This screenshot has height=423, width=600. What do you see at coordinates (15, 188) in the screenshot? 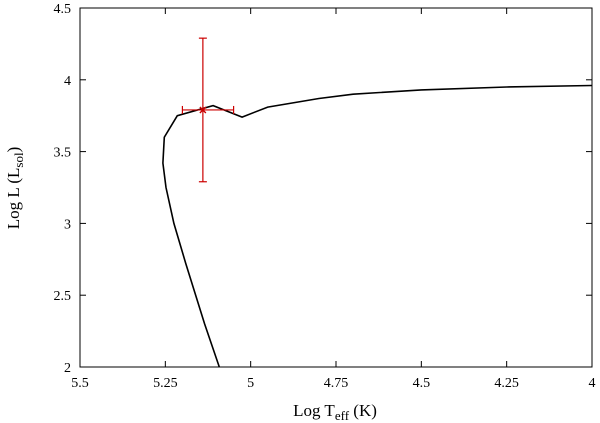
I see `y-axis-title: Log L (Lsol)` at bounding box center [15, 188].